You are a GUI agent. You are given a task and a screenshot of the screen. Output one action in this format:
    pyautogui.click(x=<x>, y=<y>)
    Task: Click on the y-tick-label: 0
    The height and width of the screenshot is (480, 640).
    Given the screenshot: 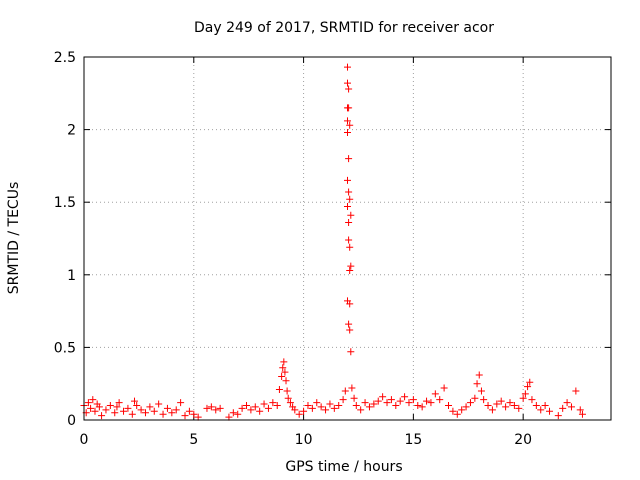 What is the action you would take?
    pyautogui.click(x=71, y=421)
    